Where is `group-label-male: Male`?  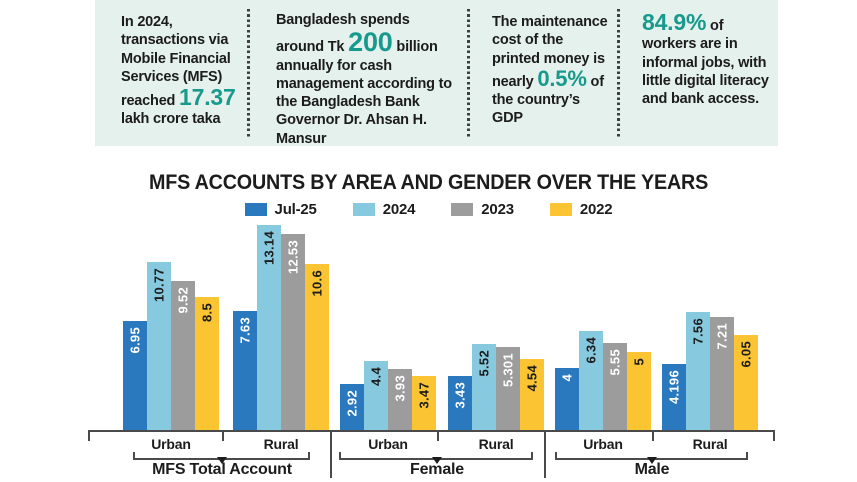 group-label-male: Male is located at coordinates (652, 469).